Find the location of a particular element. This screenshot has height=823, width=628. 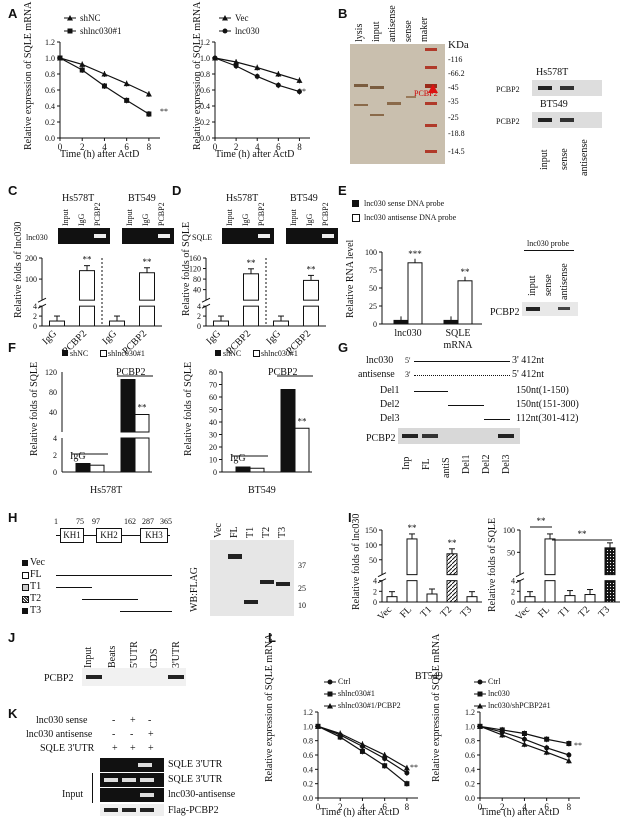

I-left-bar-low is located at coordinates (452, 591).